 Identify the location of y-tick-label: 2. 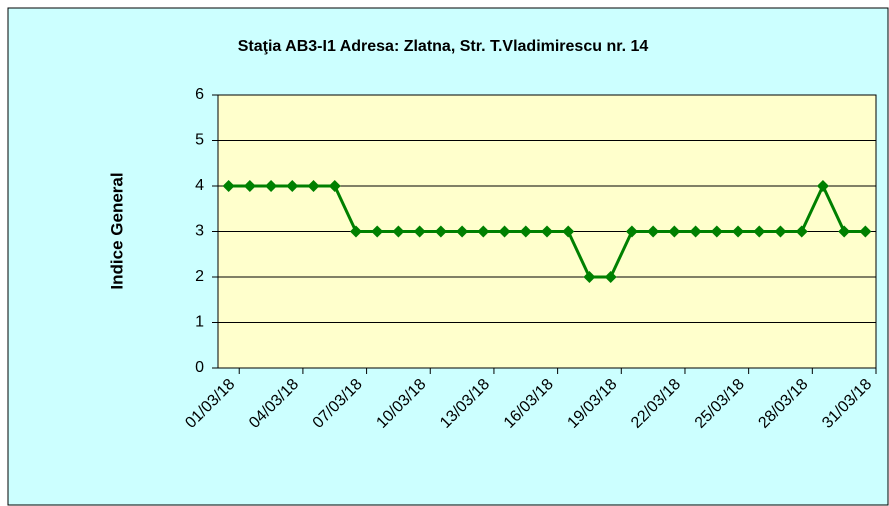
(199, 276).